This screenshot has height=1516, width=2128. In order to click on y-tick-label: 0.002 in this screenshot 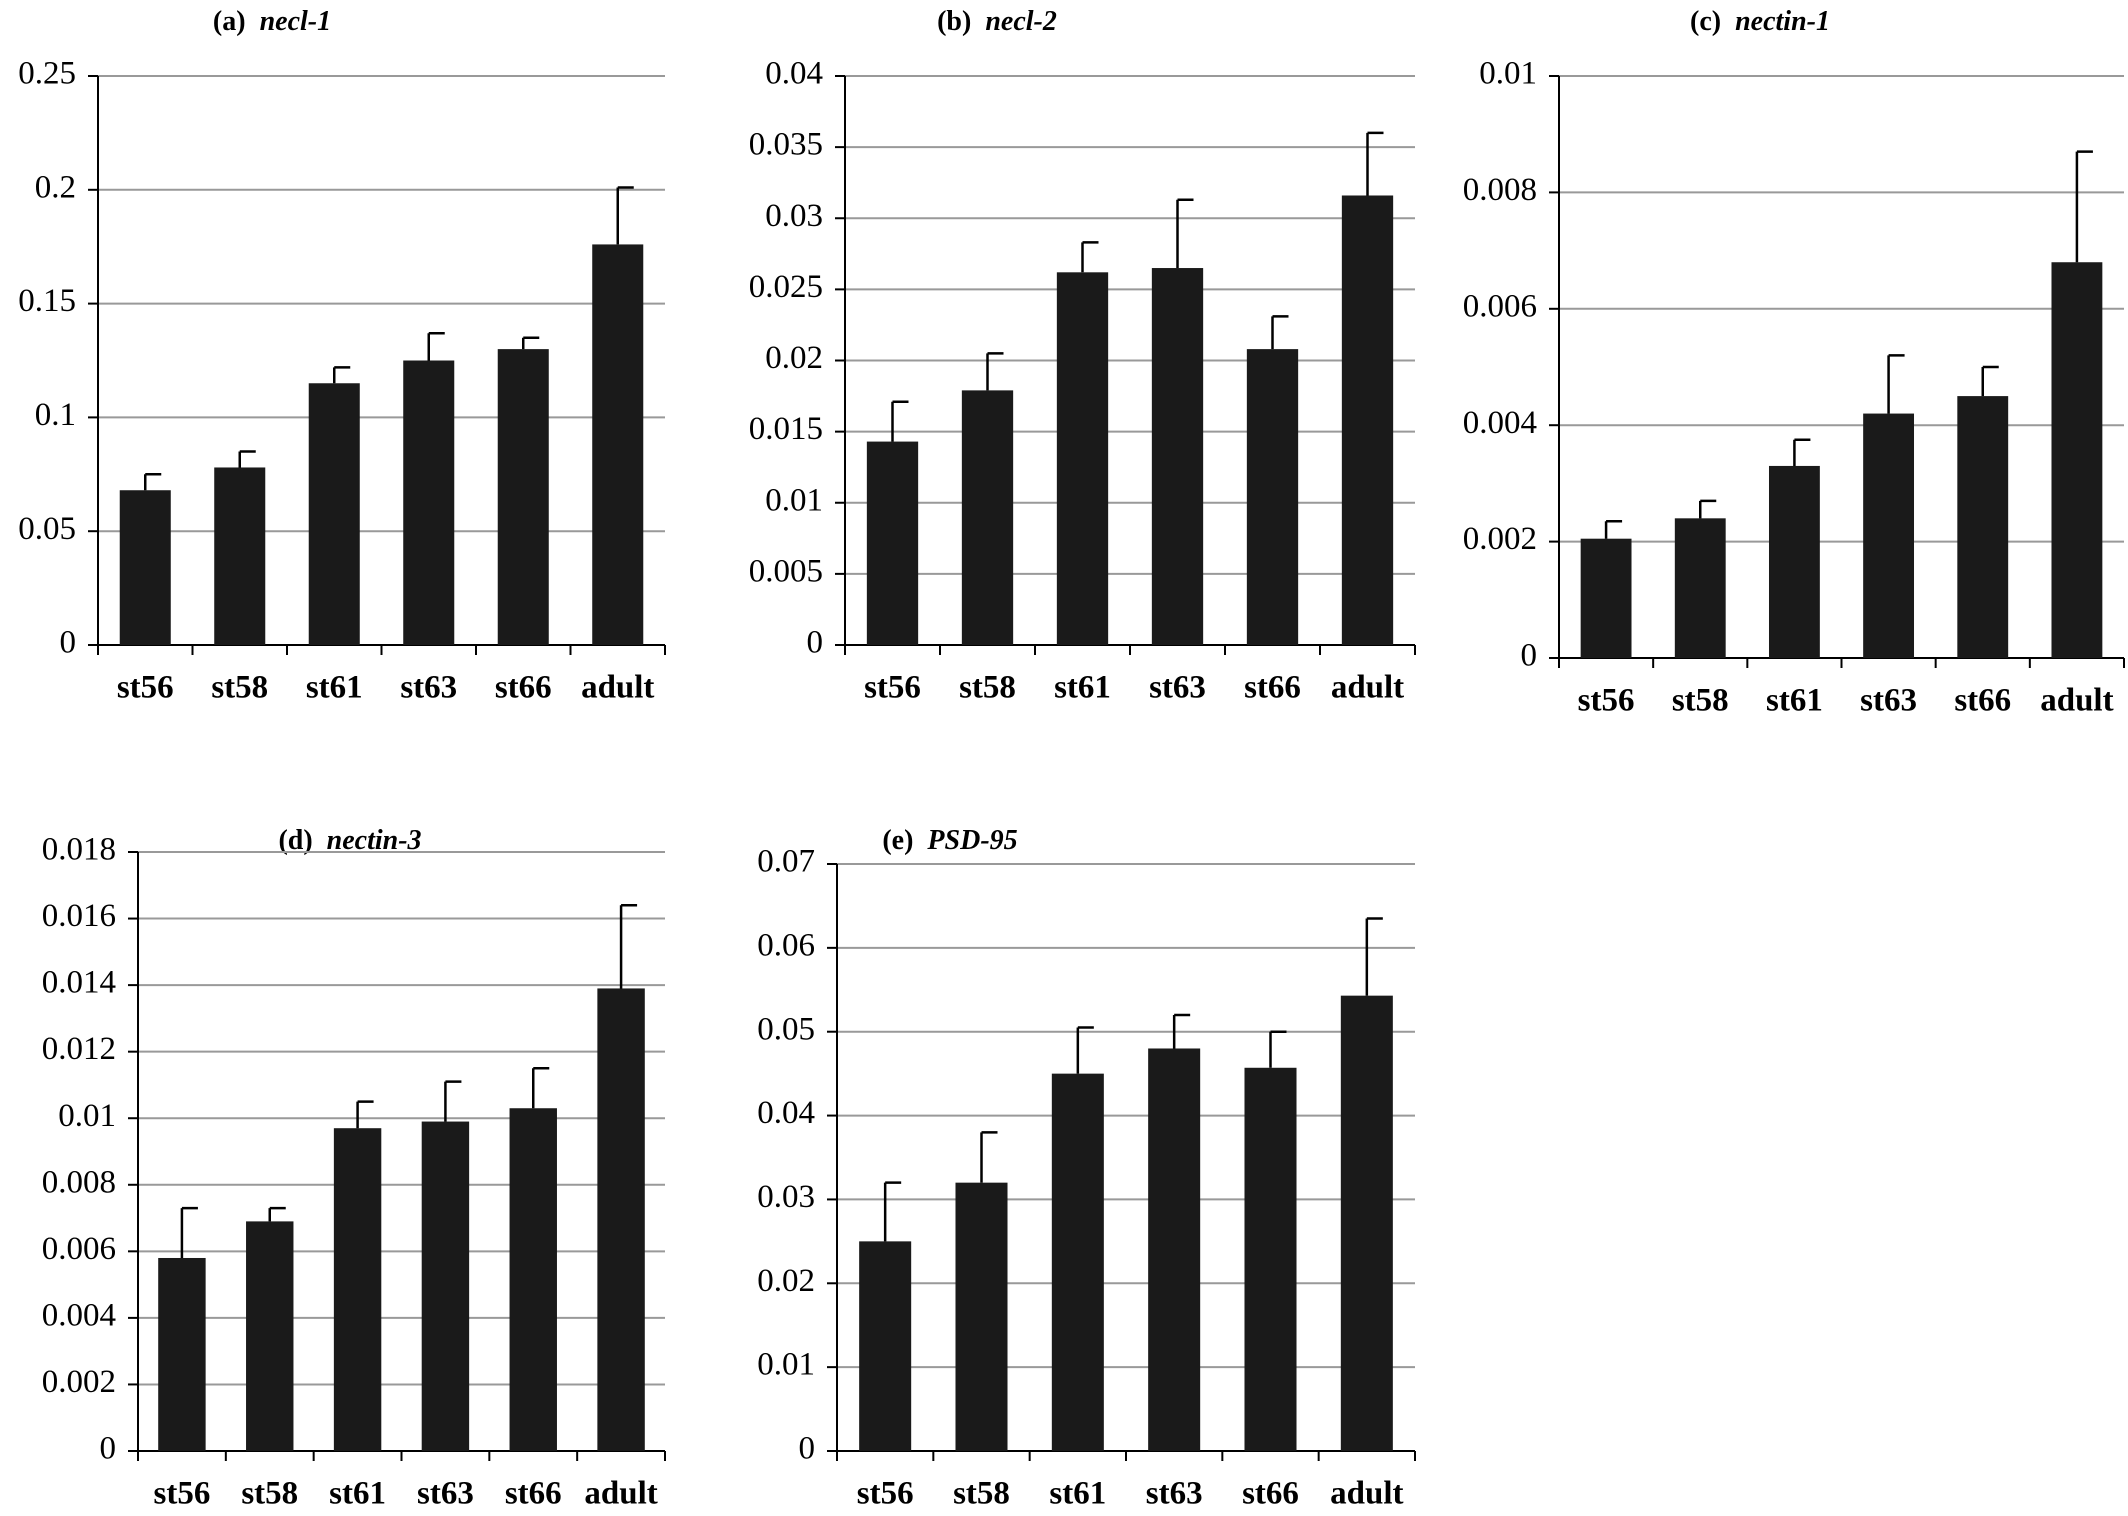, I will do `click(1500, 539)`.